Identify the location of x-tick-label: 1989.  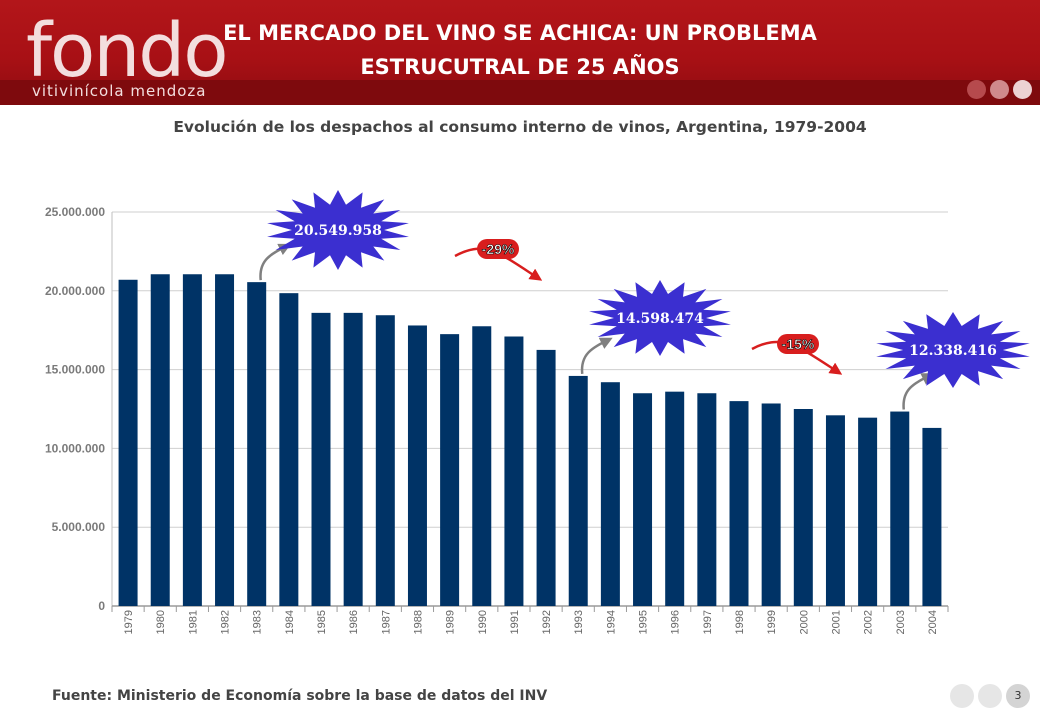
(451, 622).